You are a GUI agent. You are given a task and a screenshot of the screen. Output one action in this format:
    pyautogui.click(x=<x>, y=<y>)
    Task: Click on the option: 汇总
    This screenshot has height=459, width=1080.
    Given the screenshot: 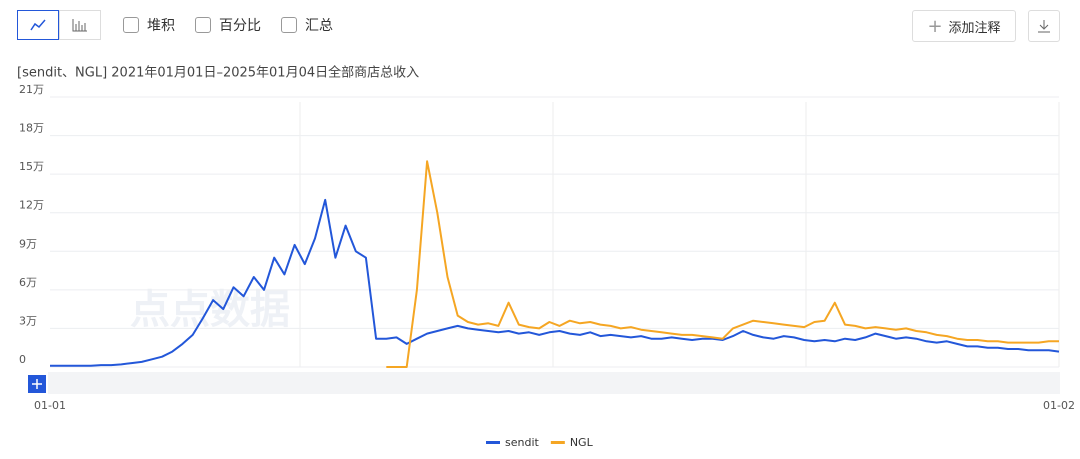 What is the action you would take?
    pyautogui.click(x=307, y=25)
    